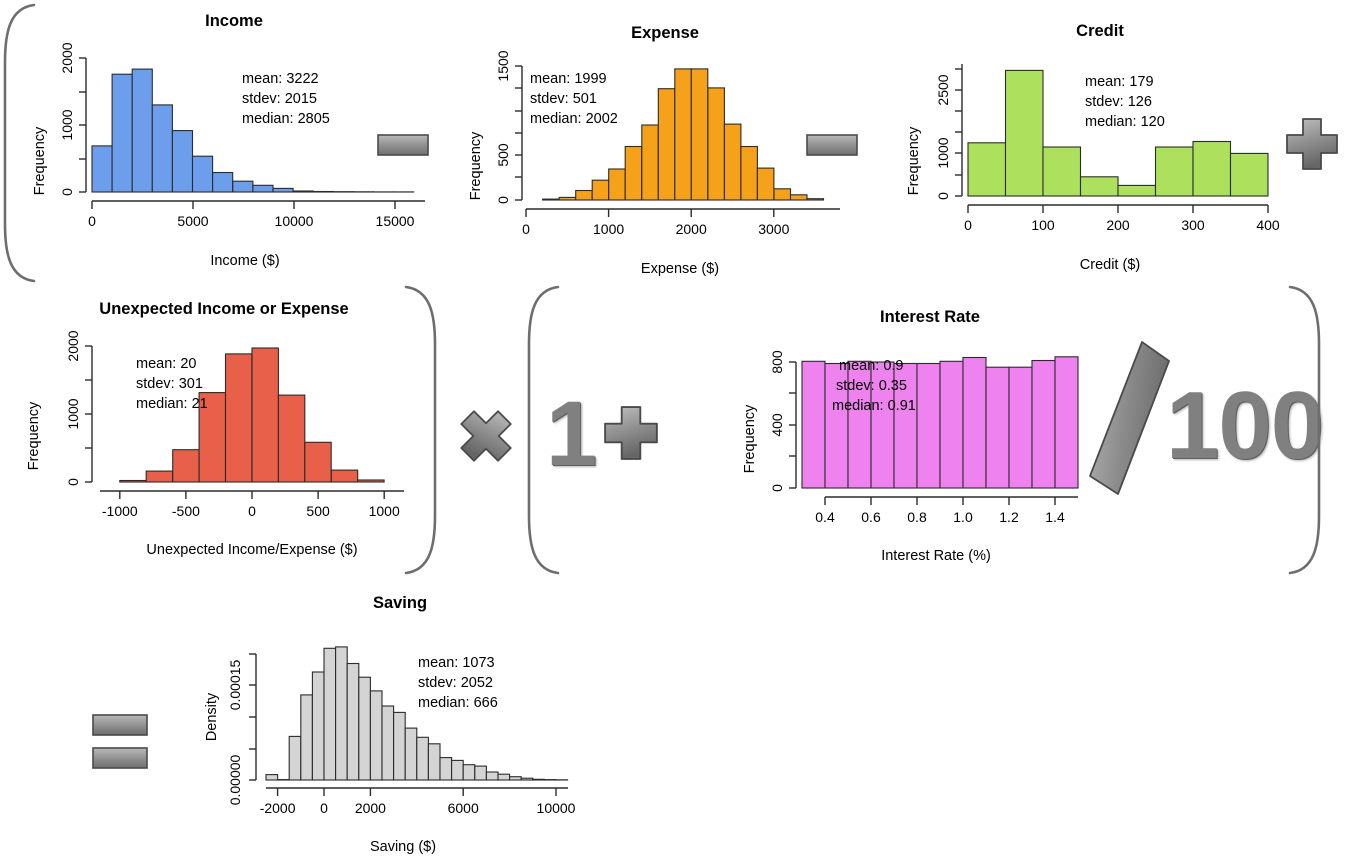  Describe the element at coordinates (1043, 225) in the screenshot. I see `x-tick-credit-1: 100` at that location.